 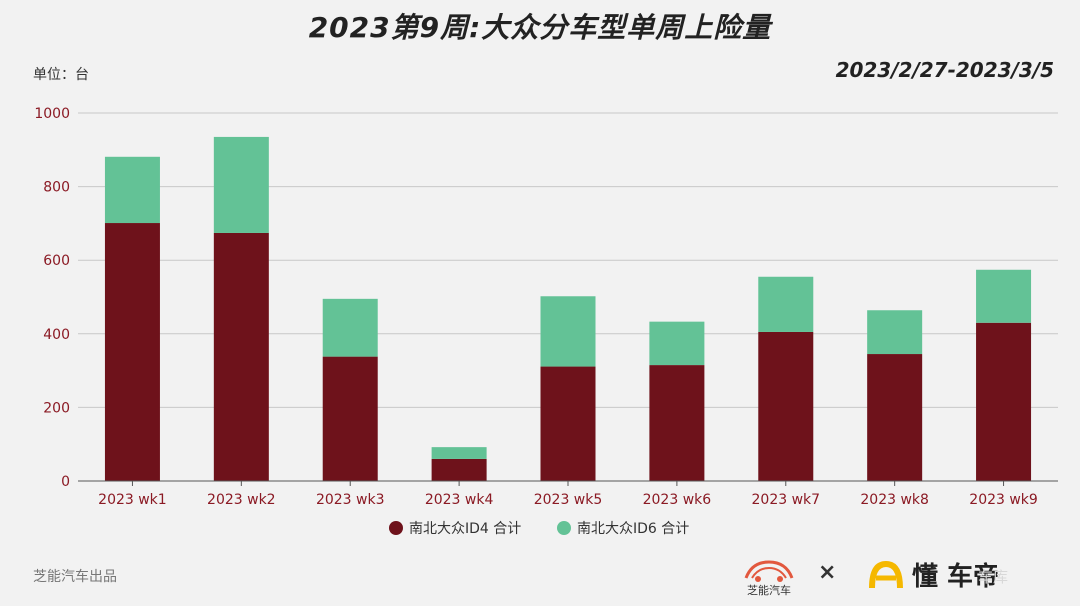 What do you see at coordinates (1003, 500) in the screenshot?
I see `x-tick-label: 2023 wk9` at bounding box center [1003, 500].